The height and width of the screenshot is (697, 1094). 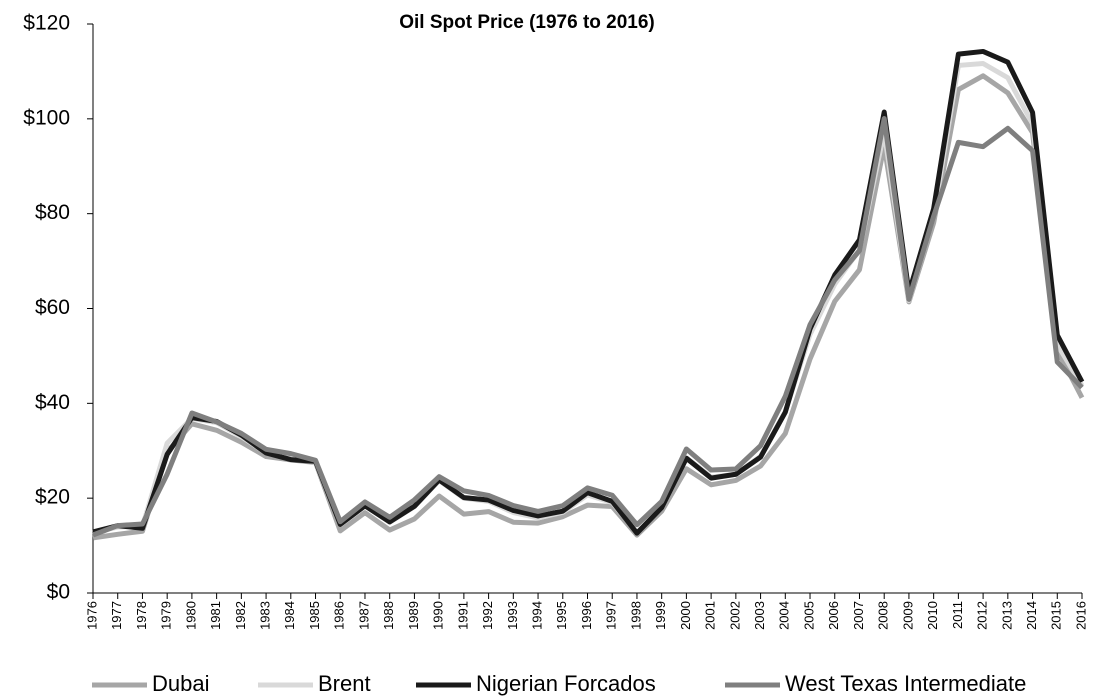 I want to click on chart-title: Oil Spot Price (1976 to 2016), so click(x=527, y=22).